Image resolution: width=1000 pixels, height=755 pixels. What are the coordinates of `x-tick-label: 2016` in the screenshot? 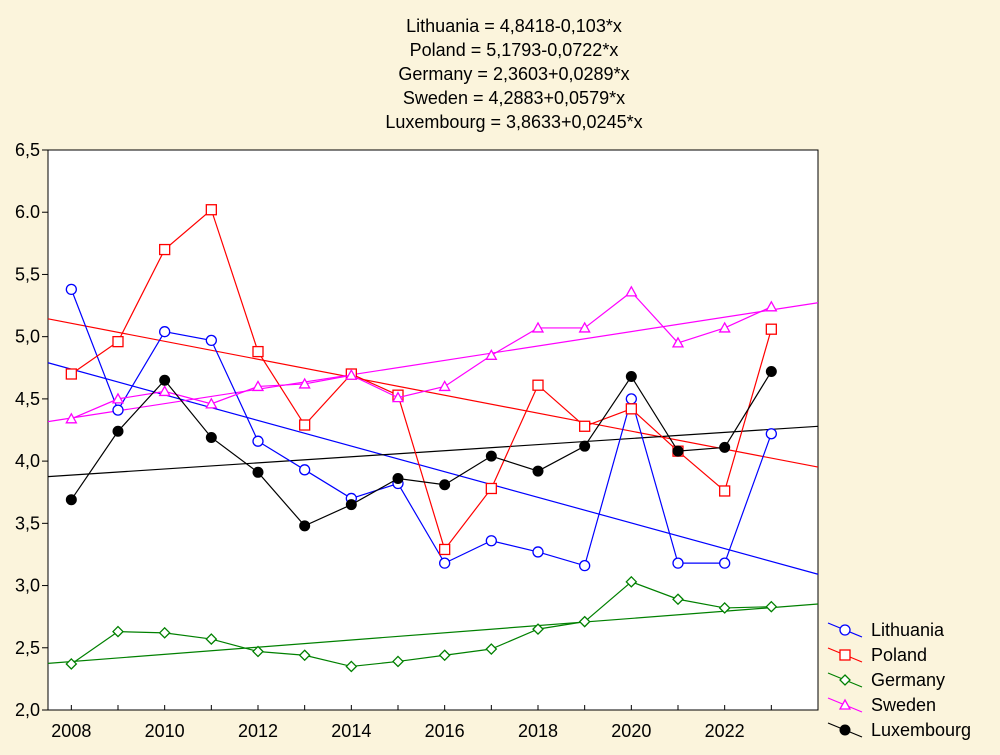 It's located at (445, 731).